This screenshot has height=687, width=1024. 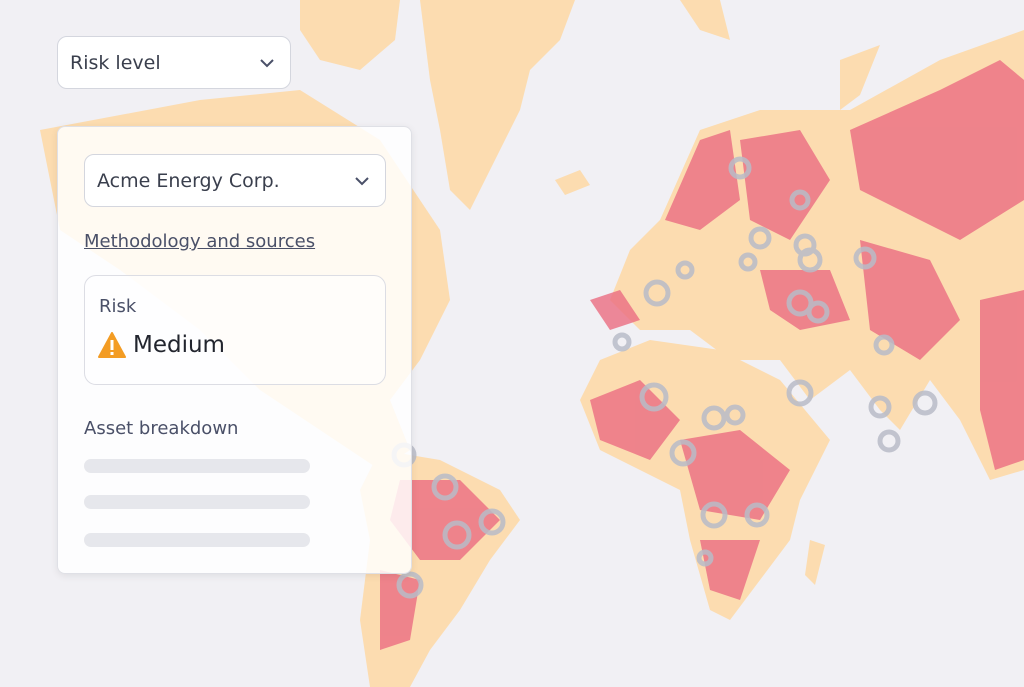 What do you see at coordinates (188, 180) in the screenshot?
I see `company-select-text: Acme Energy Corp.` at bounding box center [188, 180].